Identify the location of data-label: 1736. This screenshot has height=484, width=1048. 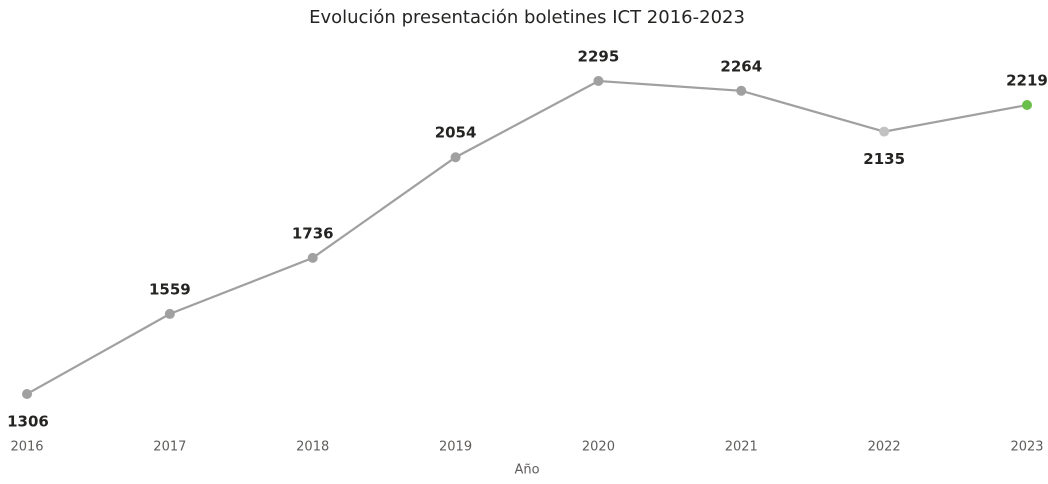
(313, 233).